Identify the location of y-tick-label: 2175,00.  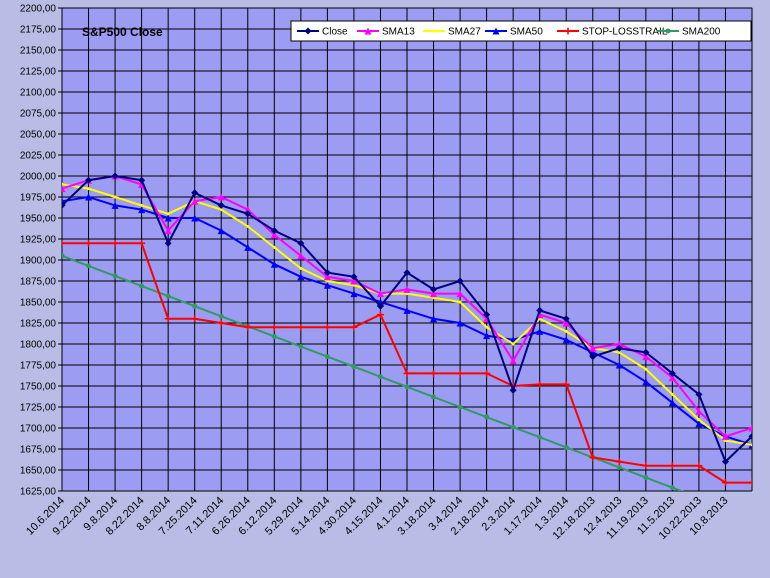
(38, 30).